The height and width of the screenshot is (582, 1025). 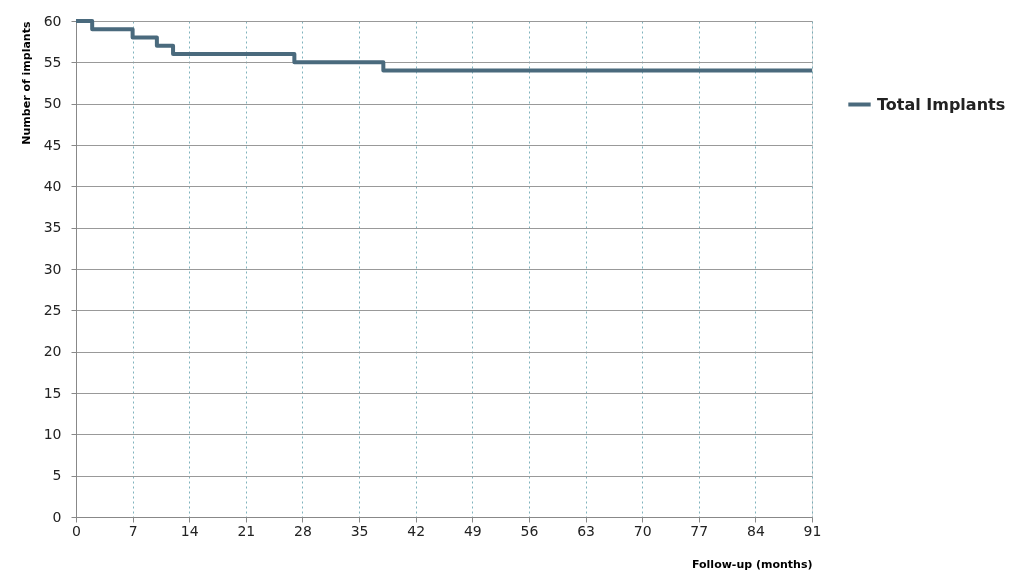 I want to click on y-tick-label: 30, so click(x=52, y=268).